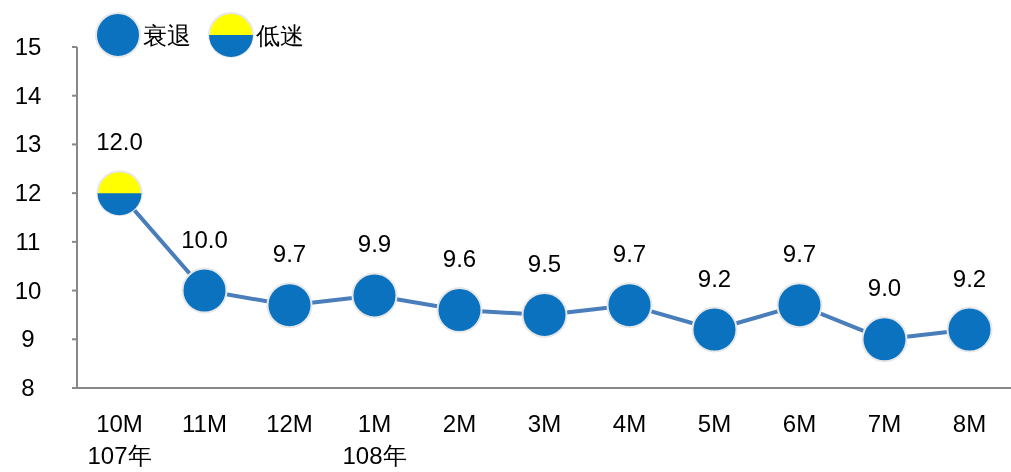 The image size is (1011, 472). What do you see at coordinates (799, 423) in the screenshot?
I see `x-tick-label: 6M` at bounding box center [799, 423].